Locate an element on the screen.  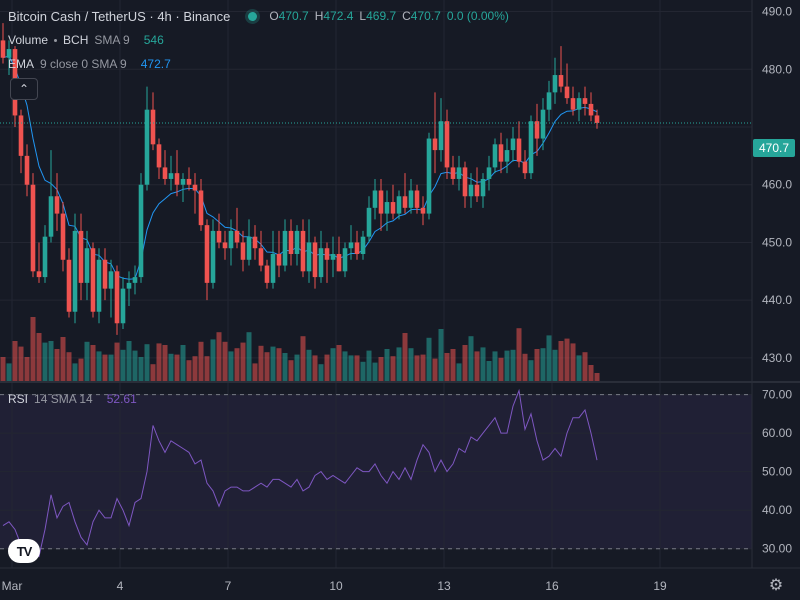
ema-legend-value: 472.7 is located at coordinates (155, 64).